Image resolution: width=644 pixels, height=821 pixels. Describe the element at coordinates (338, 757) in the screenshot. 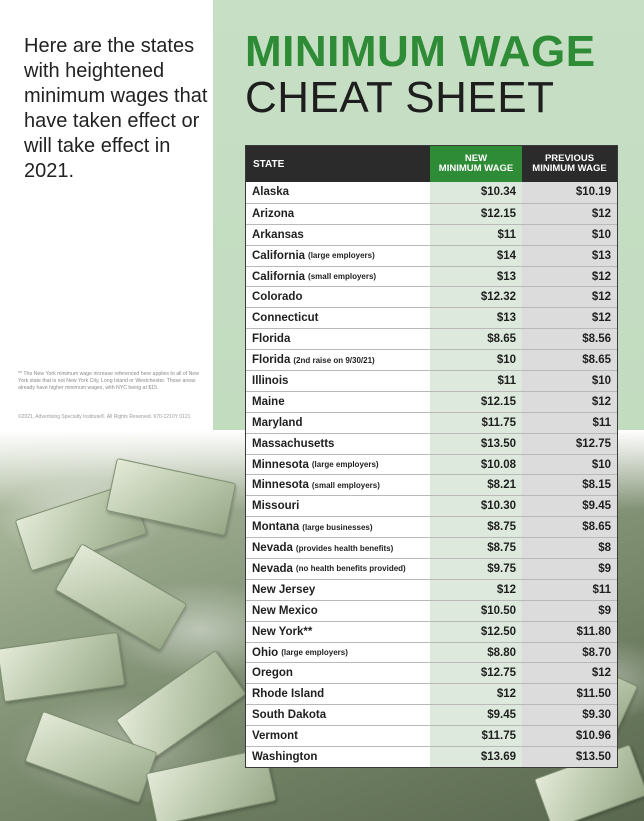

I see `state-cell: Washington` at that location.